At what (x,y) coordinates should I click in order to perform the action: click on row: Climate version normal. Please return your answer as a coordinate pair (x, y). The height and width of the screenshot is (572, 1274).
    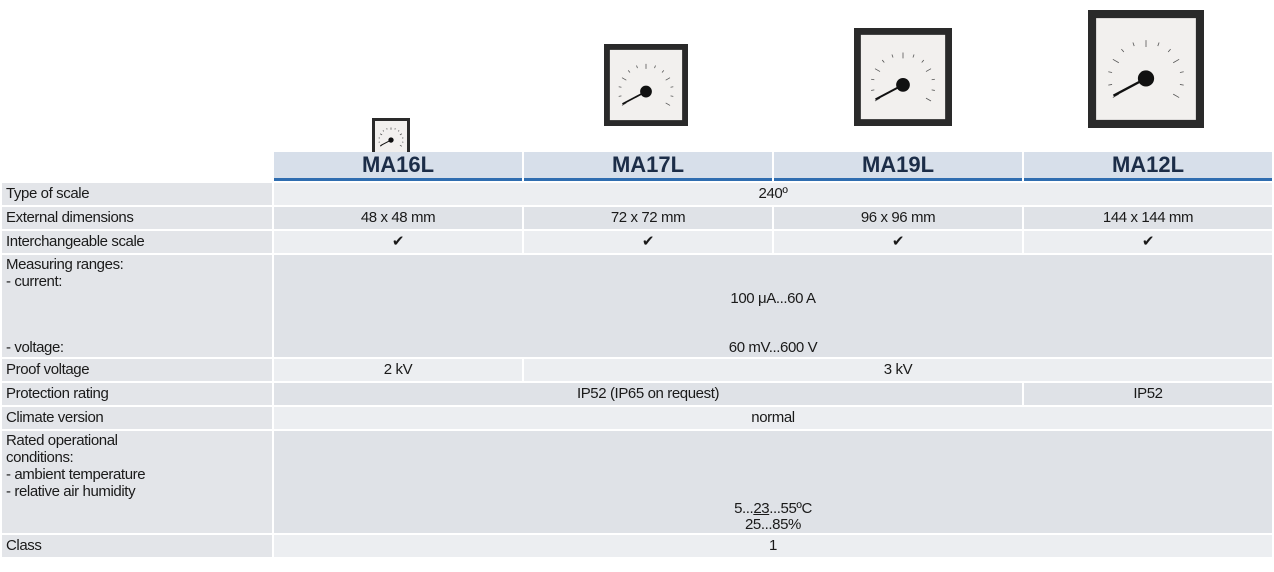
    Looking at the image, I should click on (637, 418).